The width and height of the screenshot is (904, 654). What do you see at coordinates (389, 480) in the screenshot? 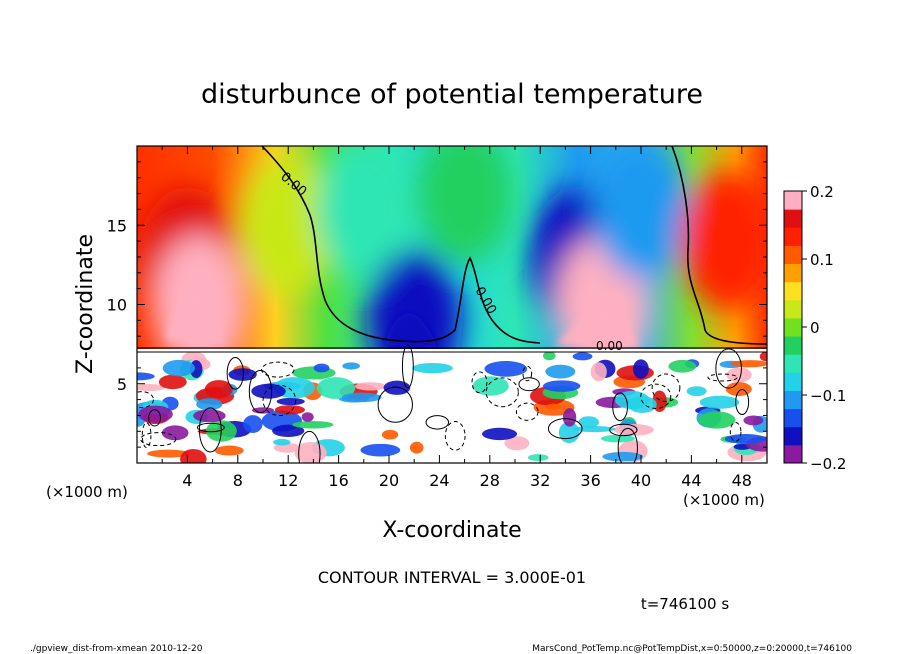
I see `x-tick-label: 20` at bounding box center [389, 480].